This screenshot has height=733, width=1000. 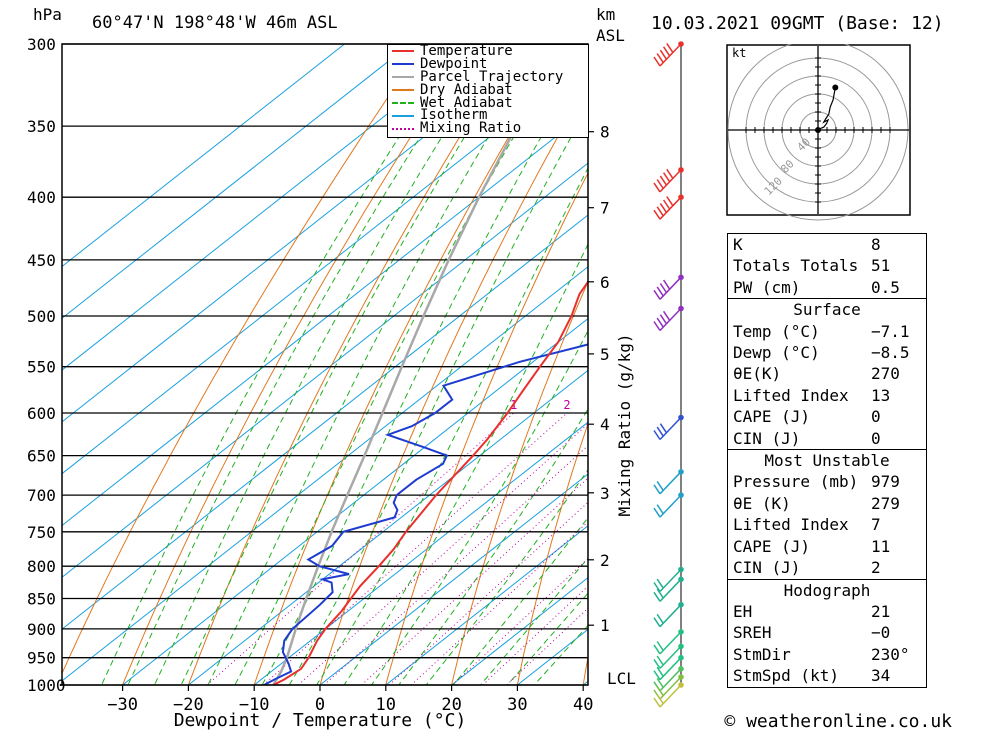 I want to click on indices-section: K 8 Totals Totals 51 PW (cm) 0.5, so click(x=827, y=266).